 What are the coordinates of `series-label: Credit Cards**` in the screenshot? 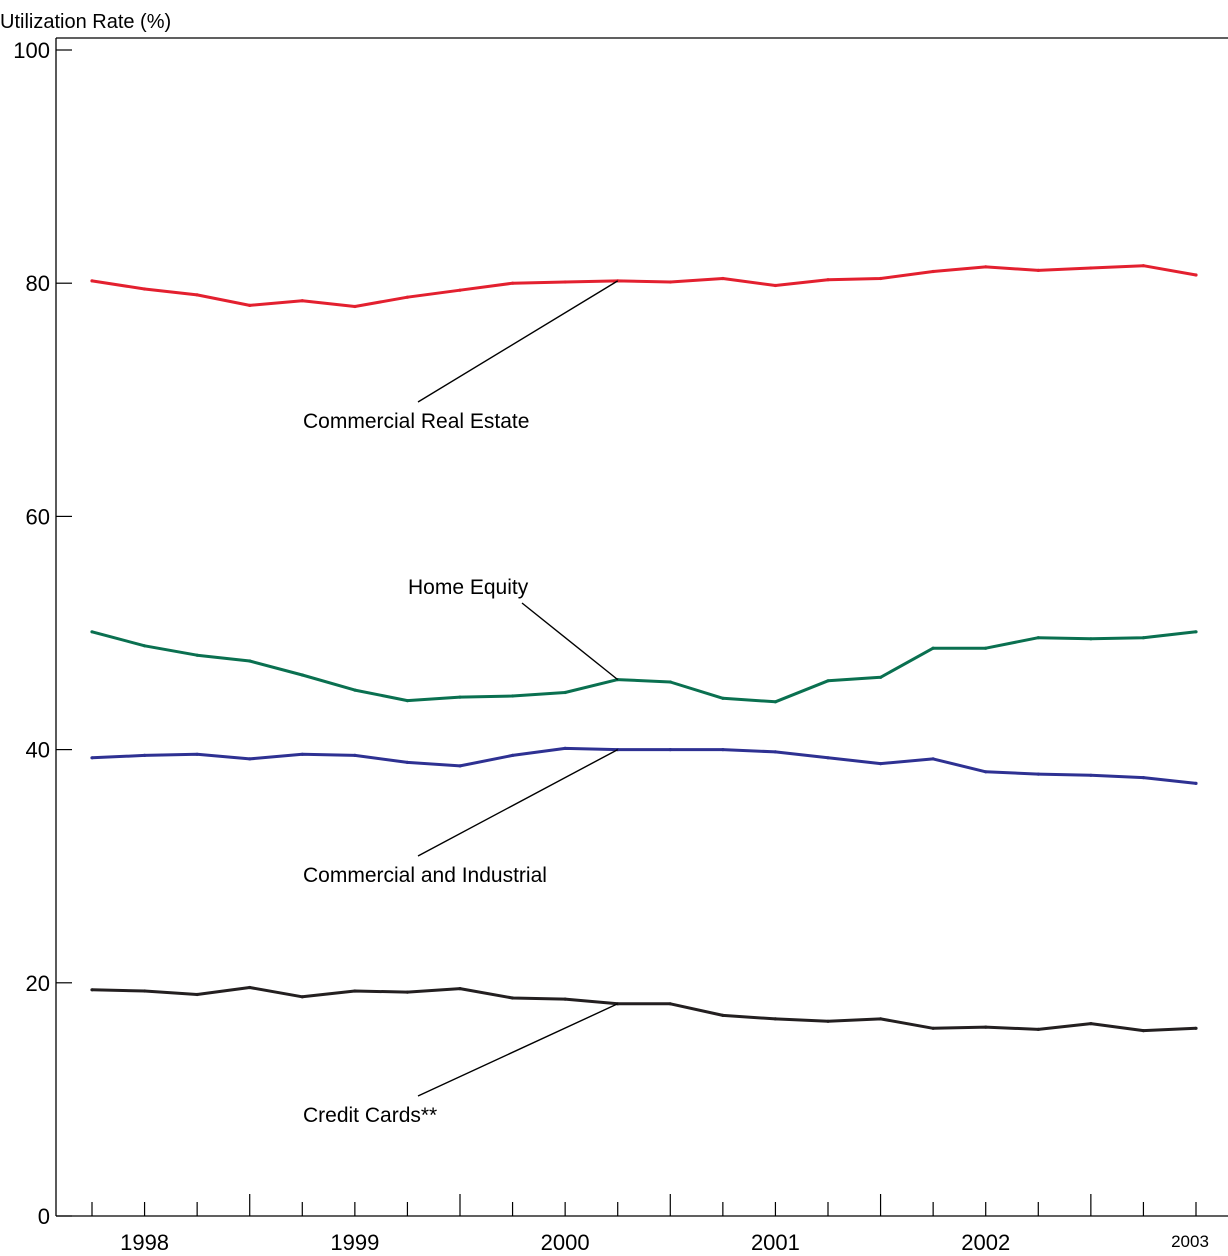 It's located at (370, 1115).